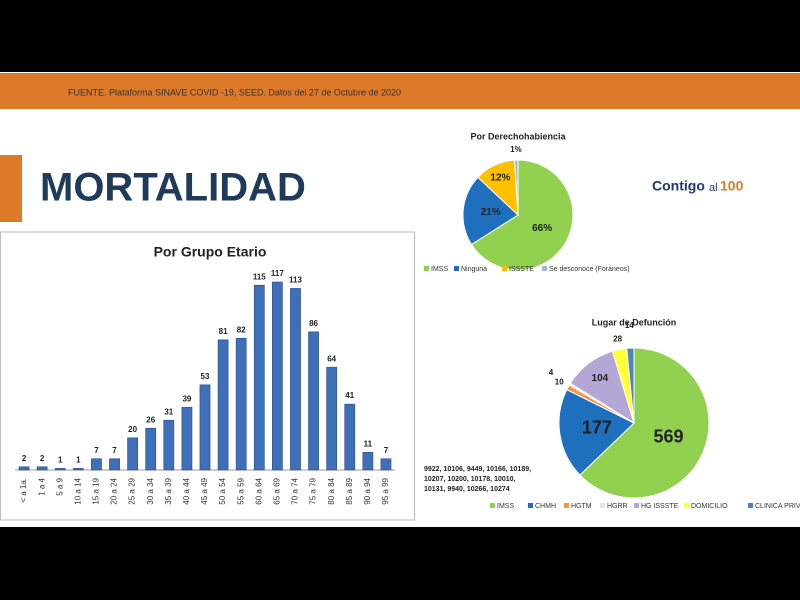 This screenshot has width=800, height=600. I want to click on legend-label: IMSS, so click(505, 506).